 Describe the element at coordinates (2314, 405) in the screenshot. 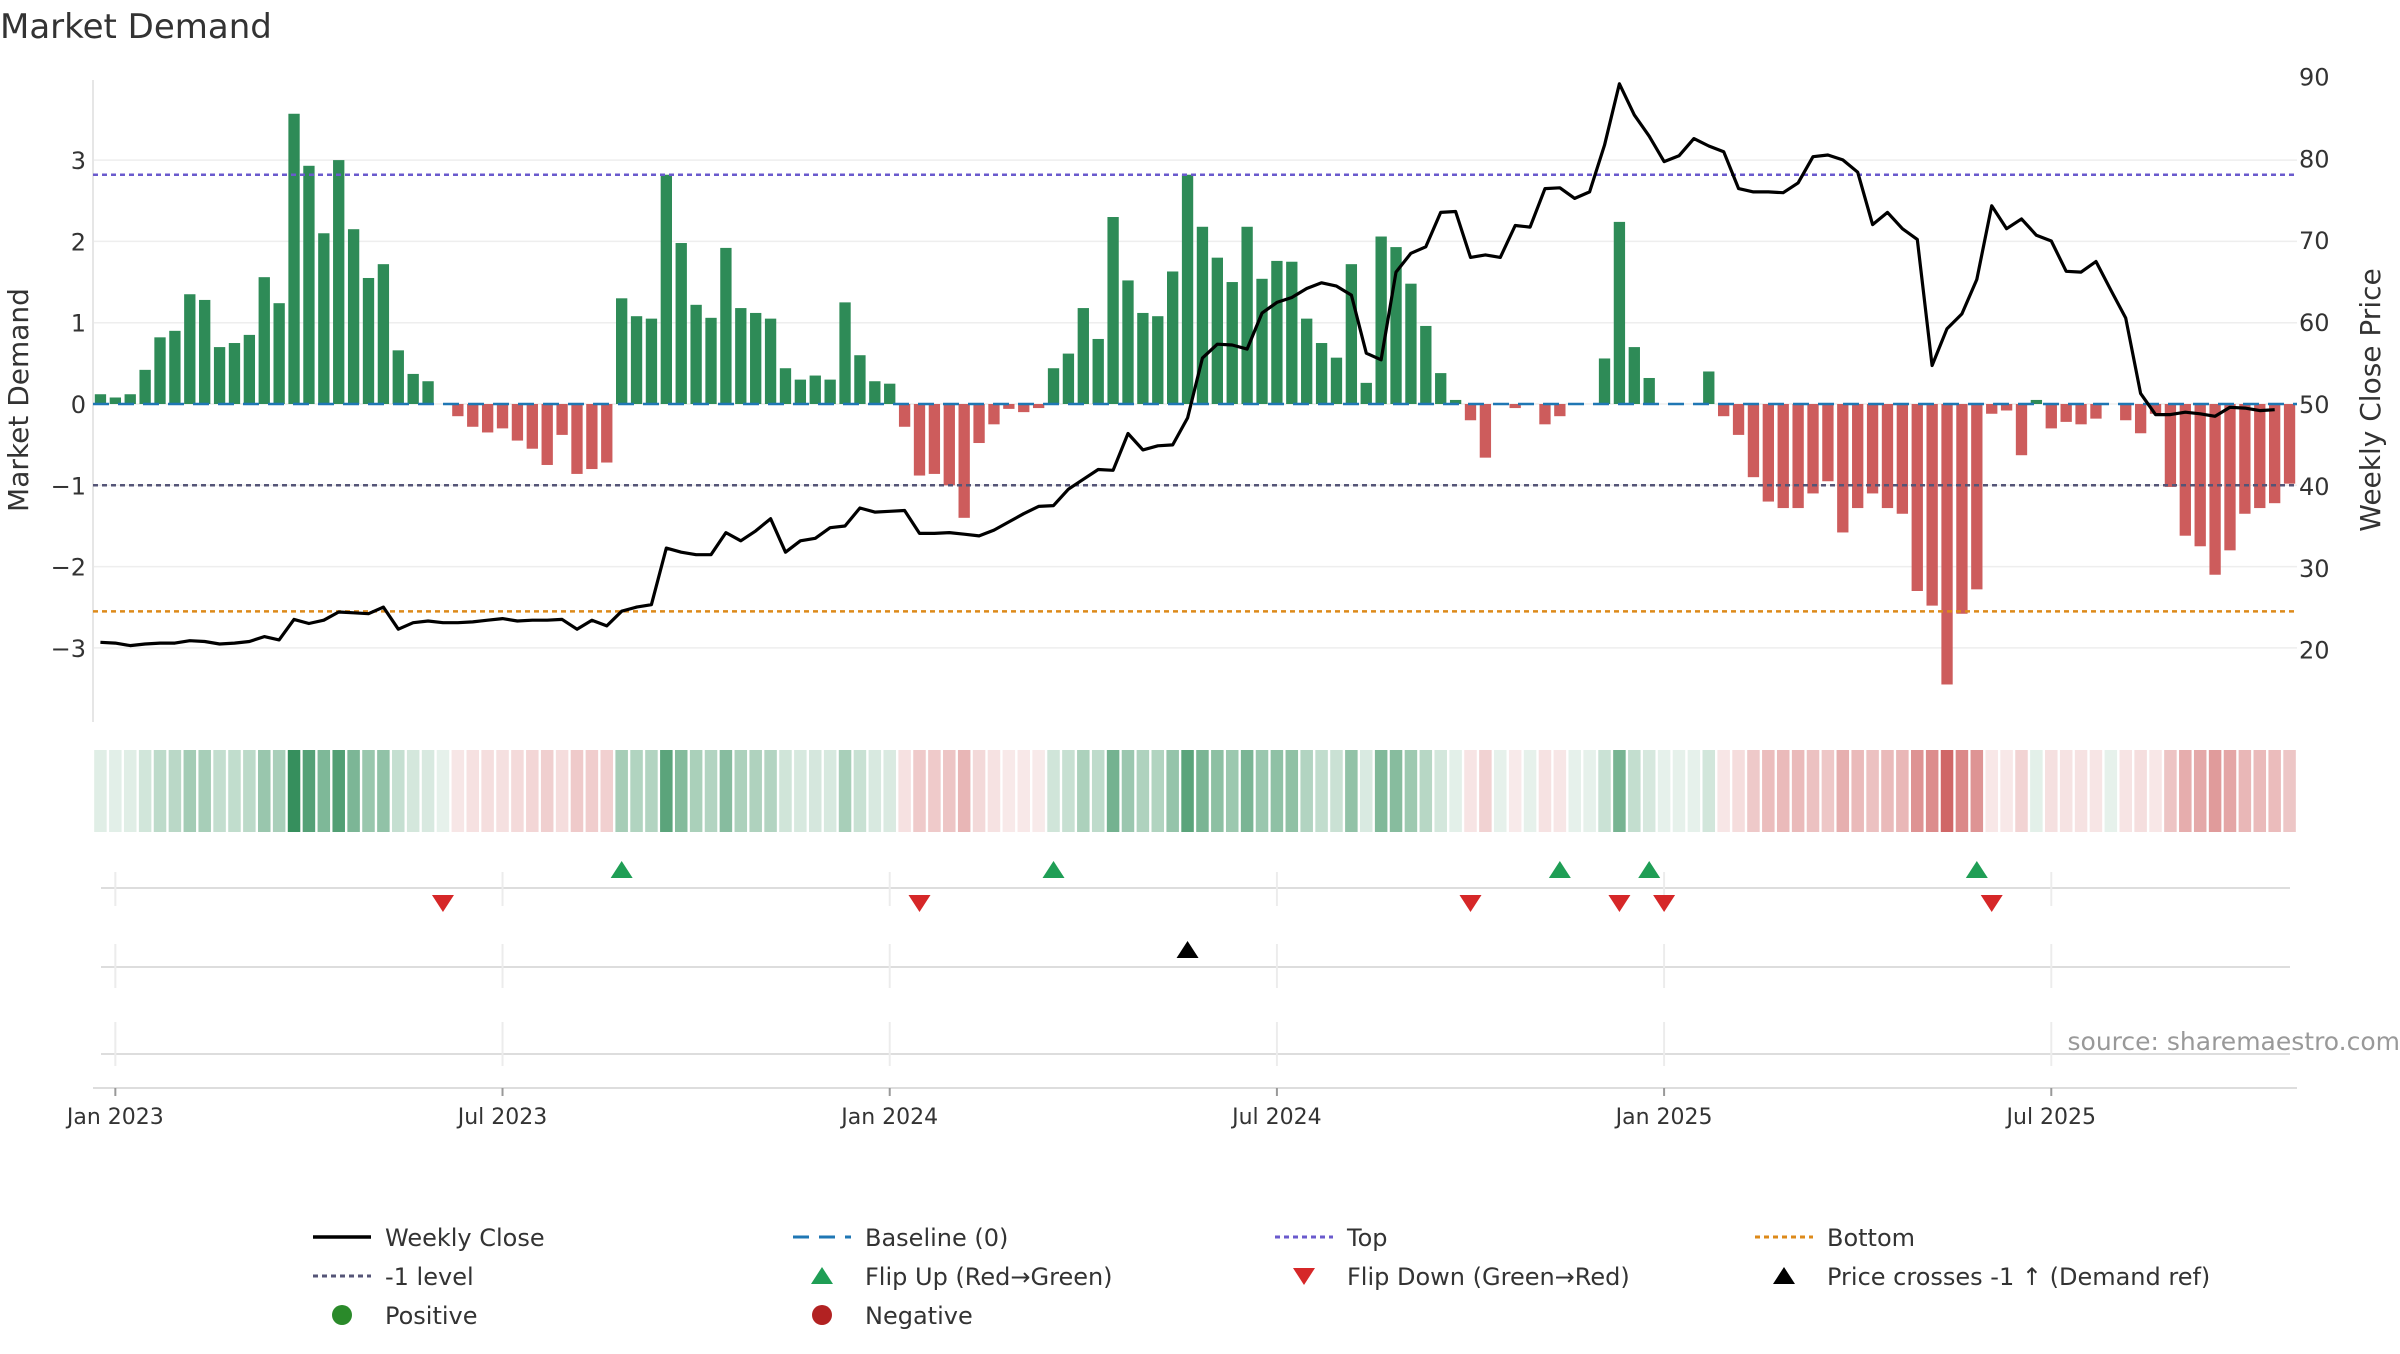

I see `y2-tick-label: 50` at that location.